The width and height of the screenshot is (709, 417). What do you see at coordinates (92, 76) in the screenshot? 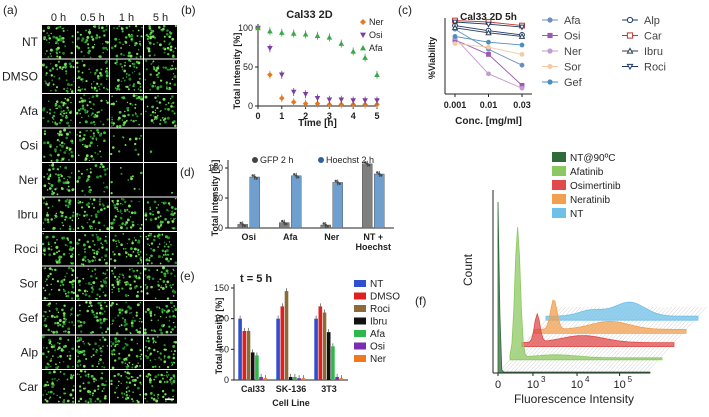
I see `micrograph-tile` at bounding box center [92, 76].